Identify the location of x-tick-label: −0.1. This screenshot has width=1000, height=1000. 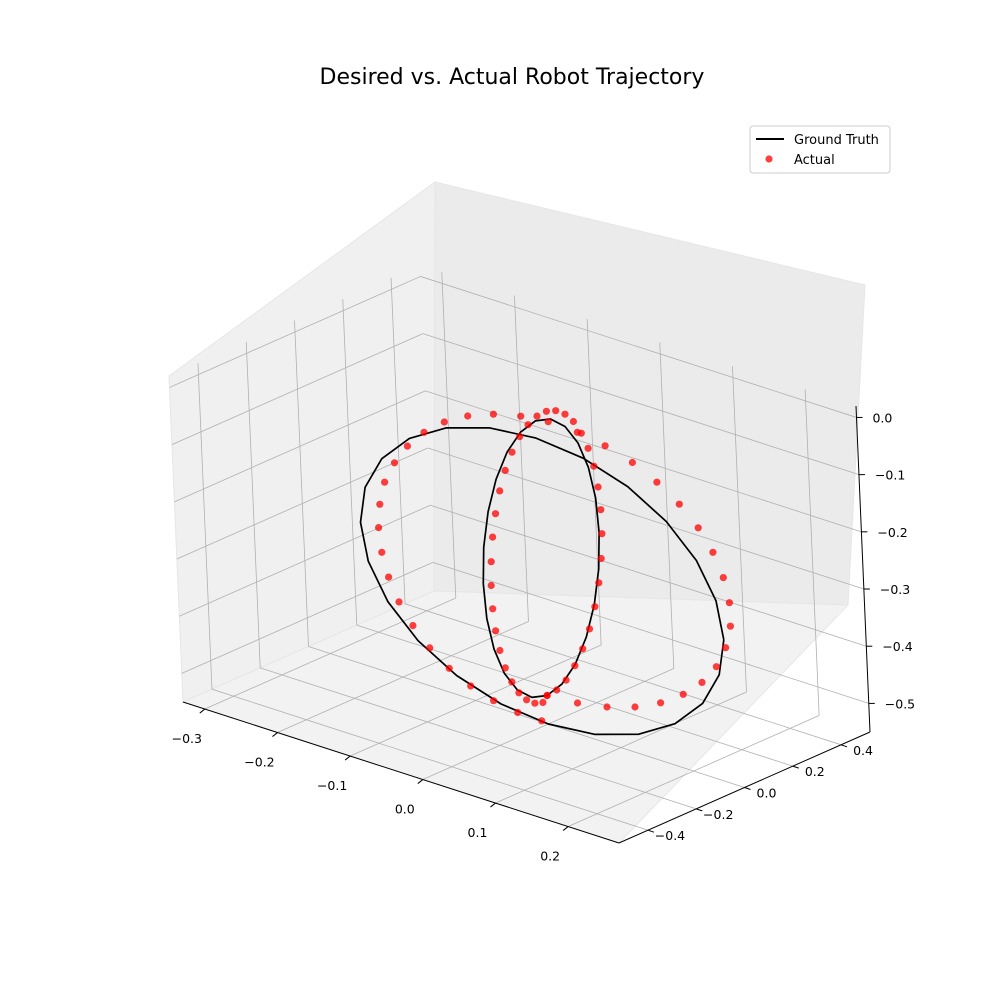
(332, 785).